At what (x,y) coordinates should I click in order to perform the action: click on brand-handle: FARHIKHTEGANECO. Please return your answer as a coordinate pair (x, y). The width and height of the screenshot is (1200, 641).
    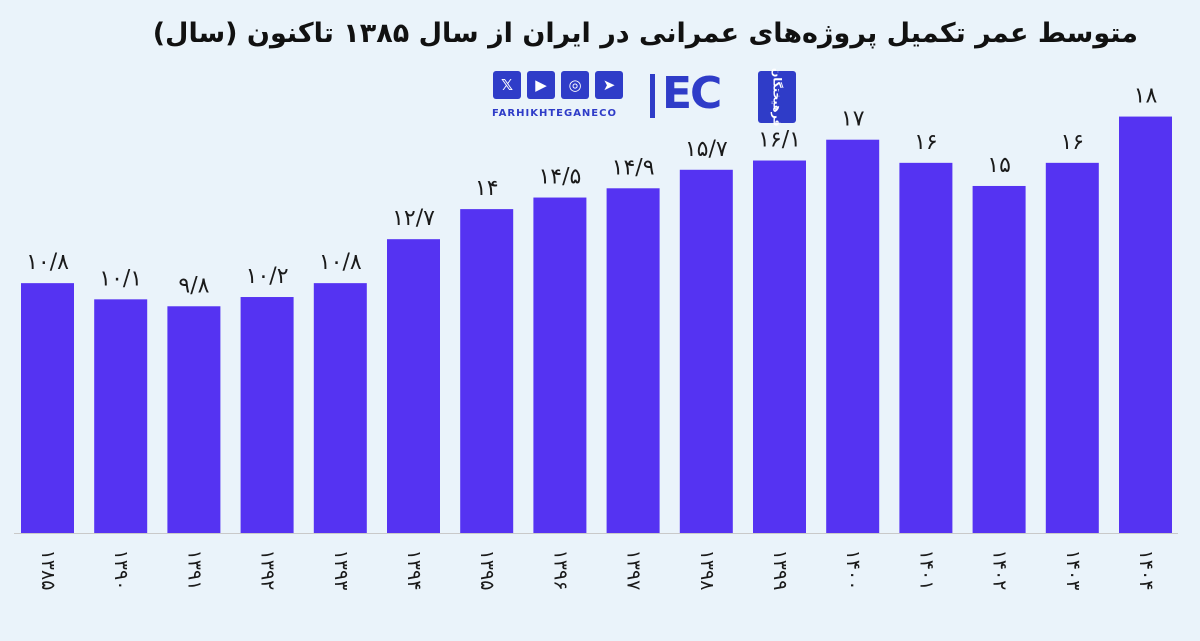
    Looking at the image, I should click on (554, 113).